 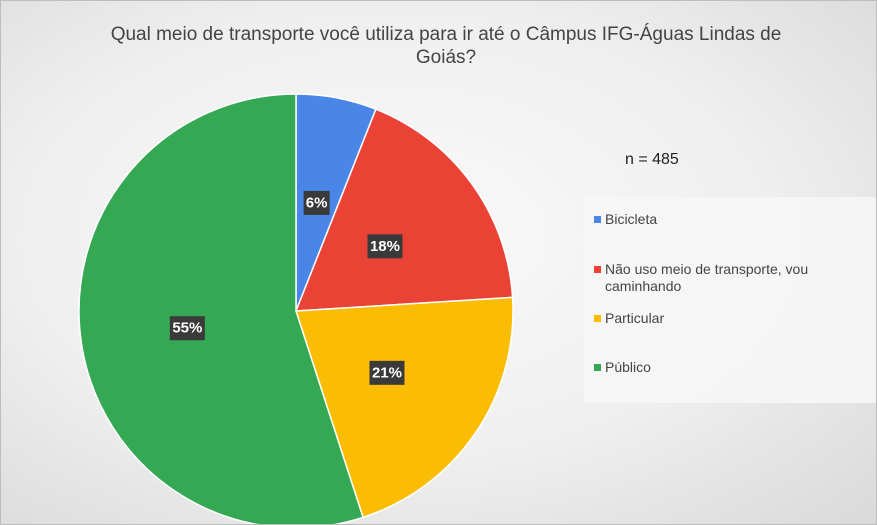 I want to click on legend-label: Público, so click(x=628, y=367).